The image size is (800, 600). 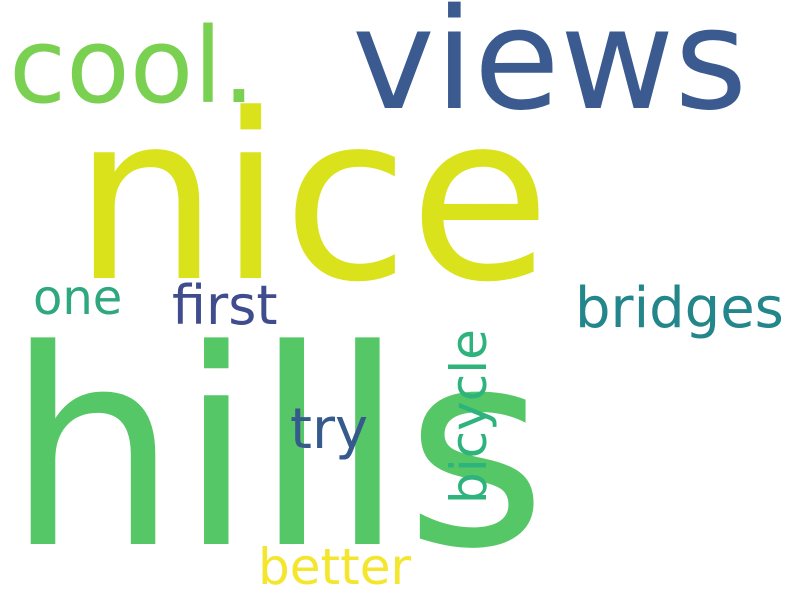 I want to click on word-try: try, so click(x=329, y=429).